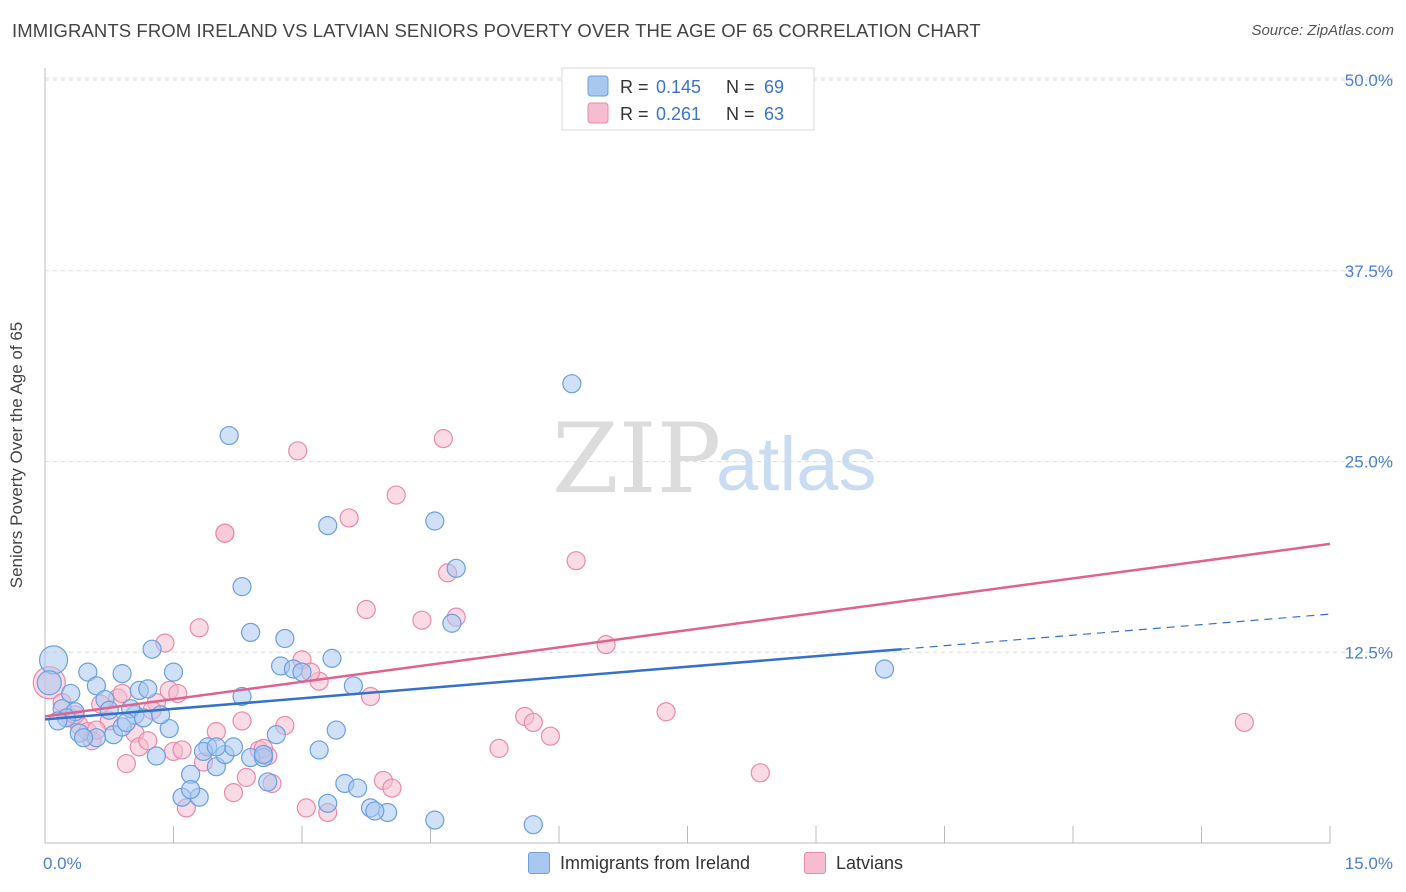  I want to click on legend-r-label-1: R =, so click(634, 87).